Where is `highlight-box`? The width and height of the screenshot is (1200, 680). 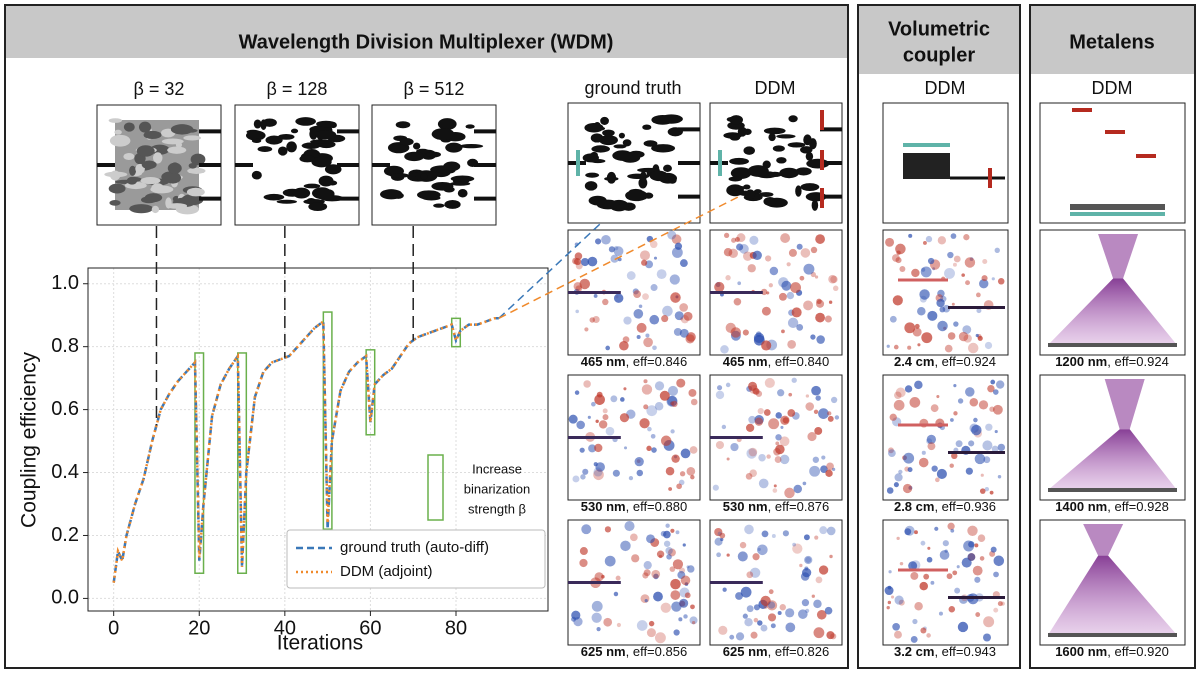
highlight-box is located at coordinates (199, 463).